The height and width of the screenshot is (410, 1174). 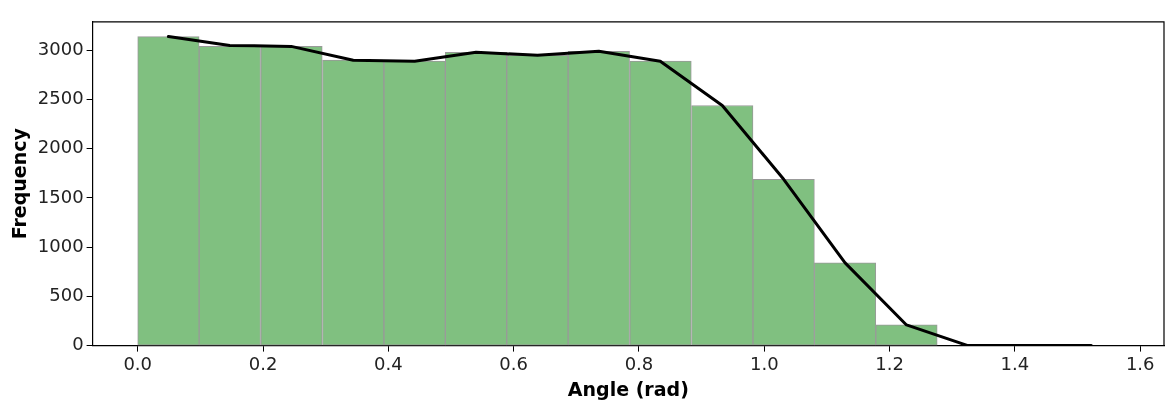 I want to click on y-tick-label: 1500, so click(x=60, y=196).